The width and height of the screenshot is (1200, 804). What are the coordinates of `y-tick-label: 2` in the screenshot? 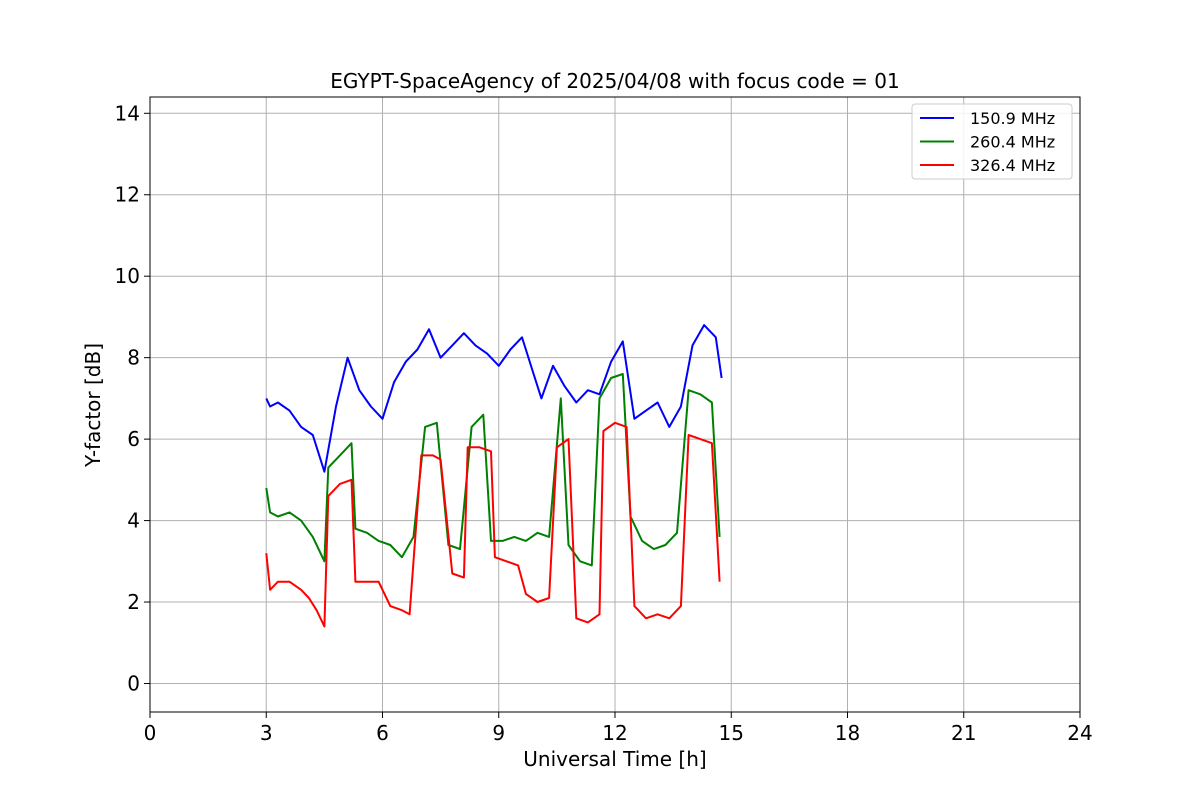 It's located at (133, 602).